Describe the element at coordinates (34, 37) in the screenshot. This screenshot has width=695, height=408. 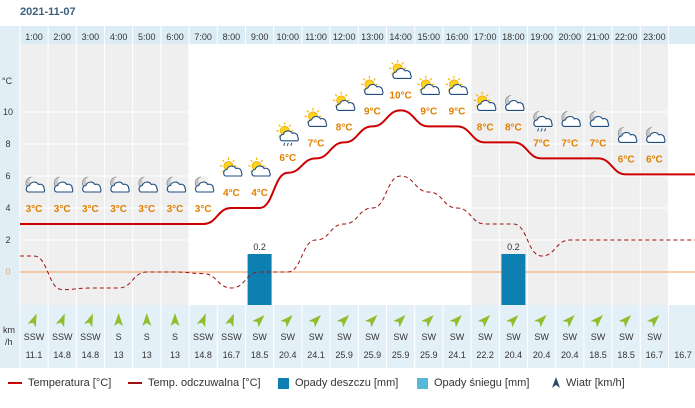
I see `hour-label: 1:00` at that location.